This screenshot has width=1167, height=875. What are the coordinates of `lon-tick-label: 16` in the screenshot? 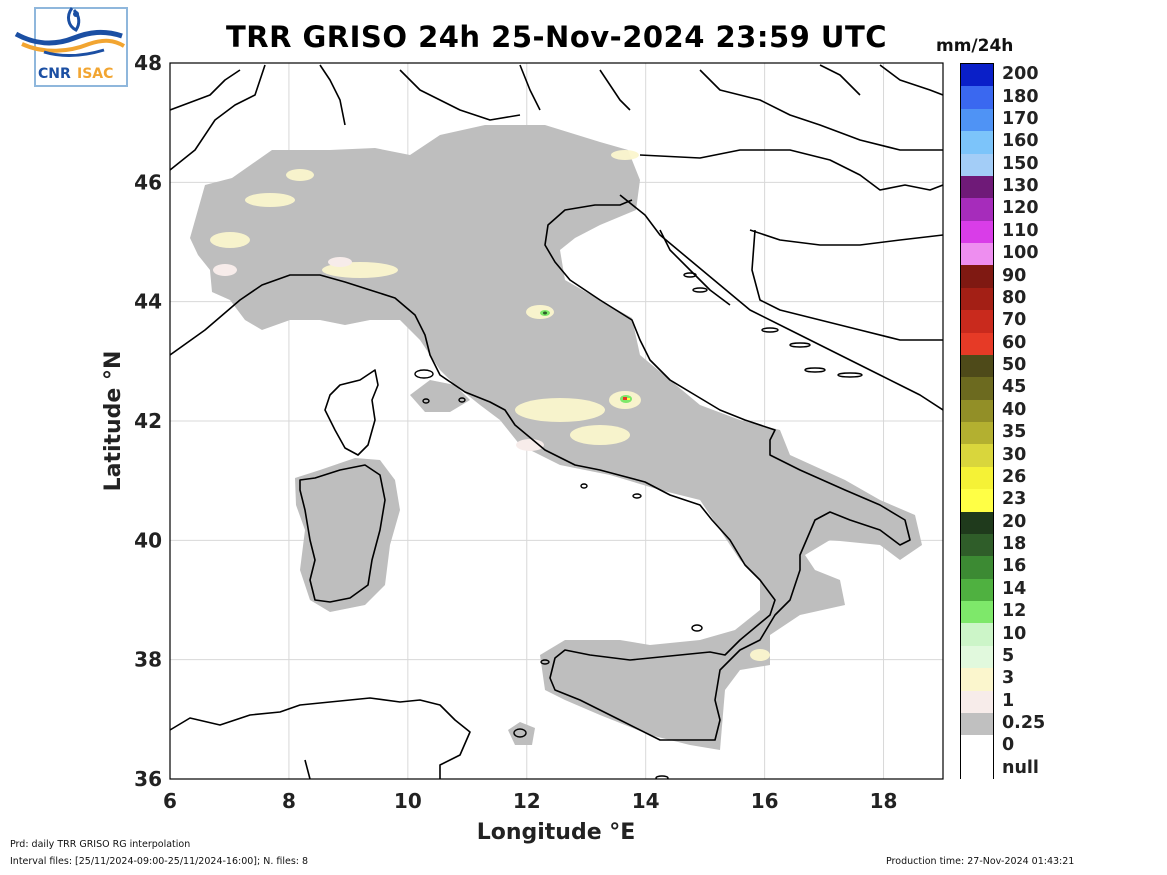 It's located at (765, 801).